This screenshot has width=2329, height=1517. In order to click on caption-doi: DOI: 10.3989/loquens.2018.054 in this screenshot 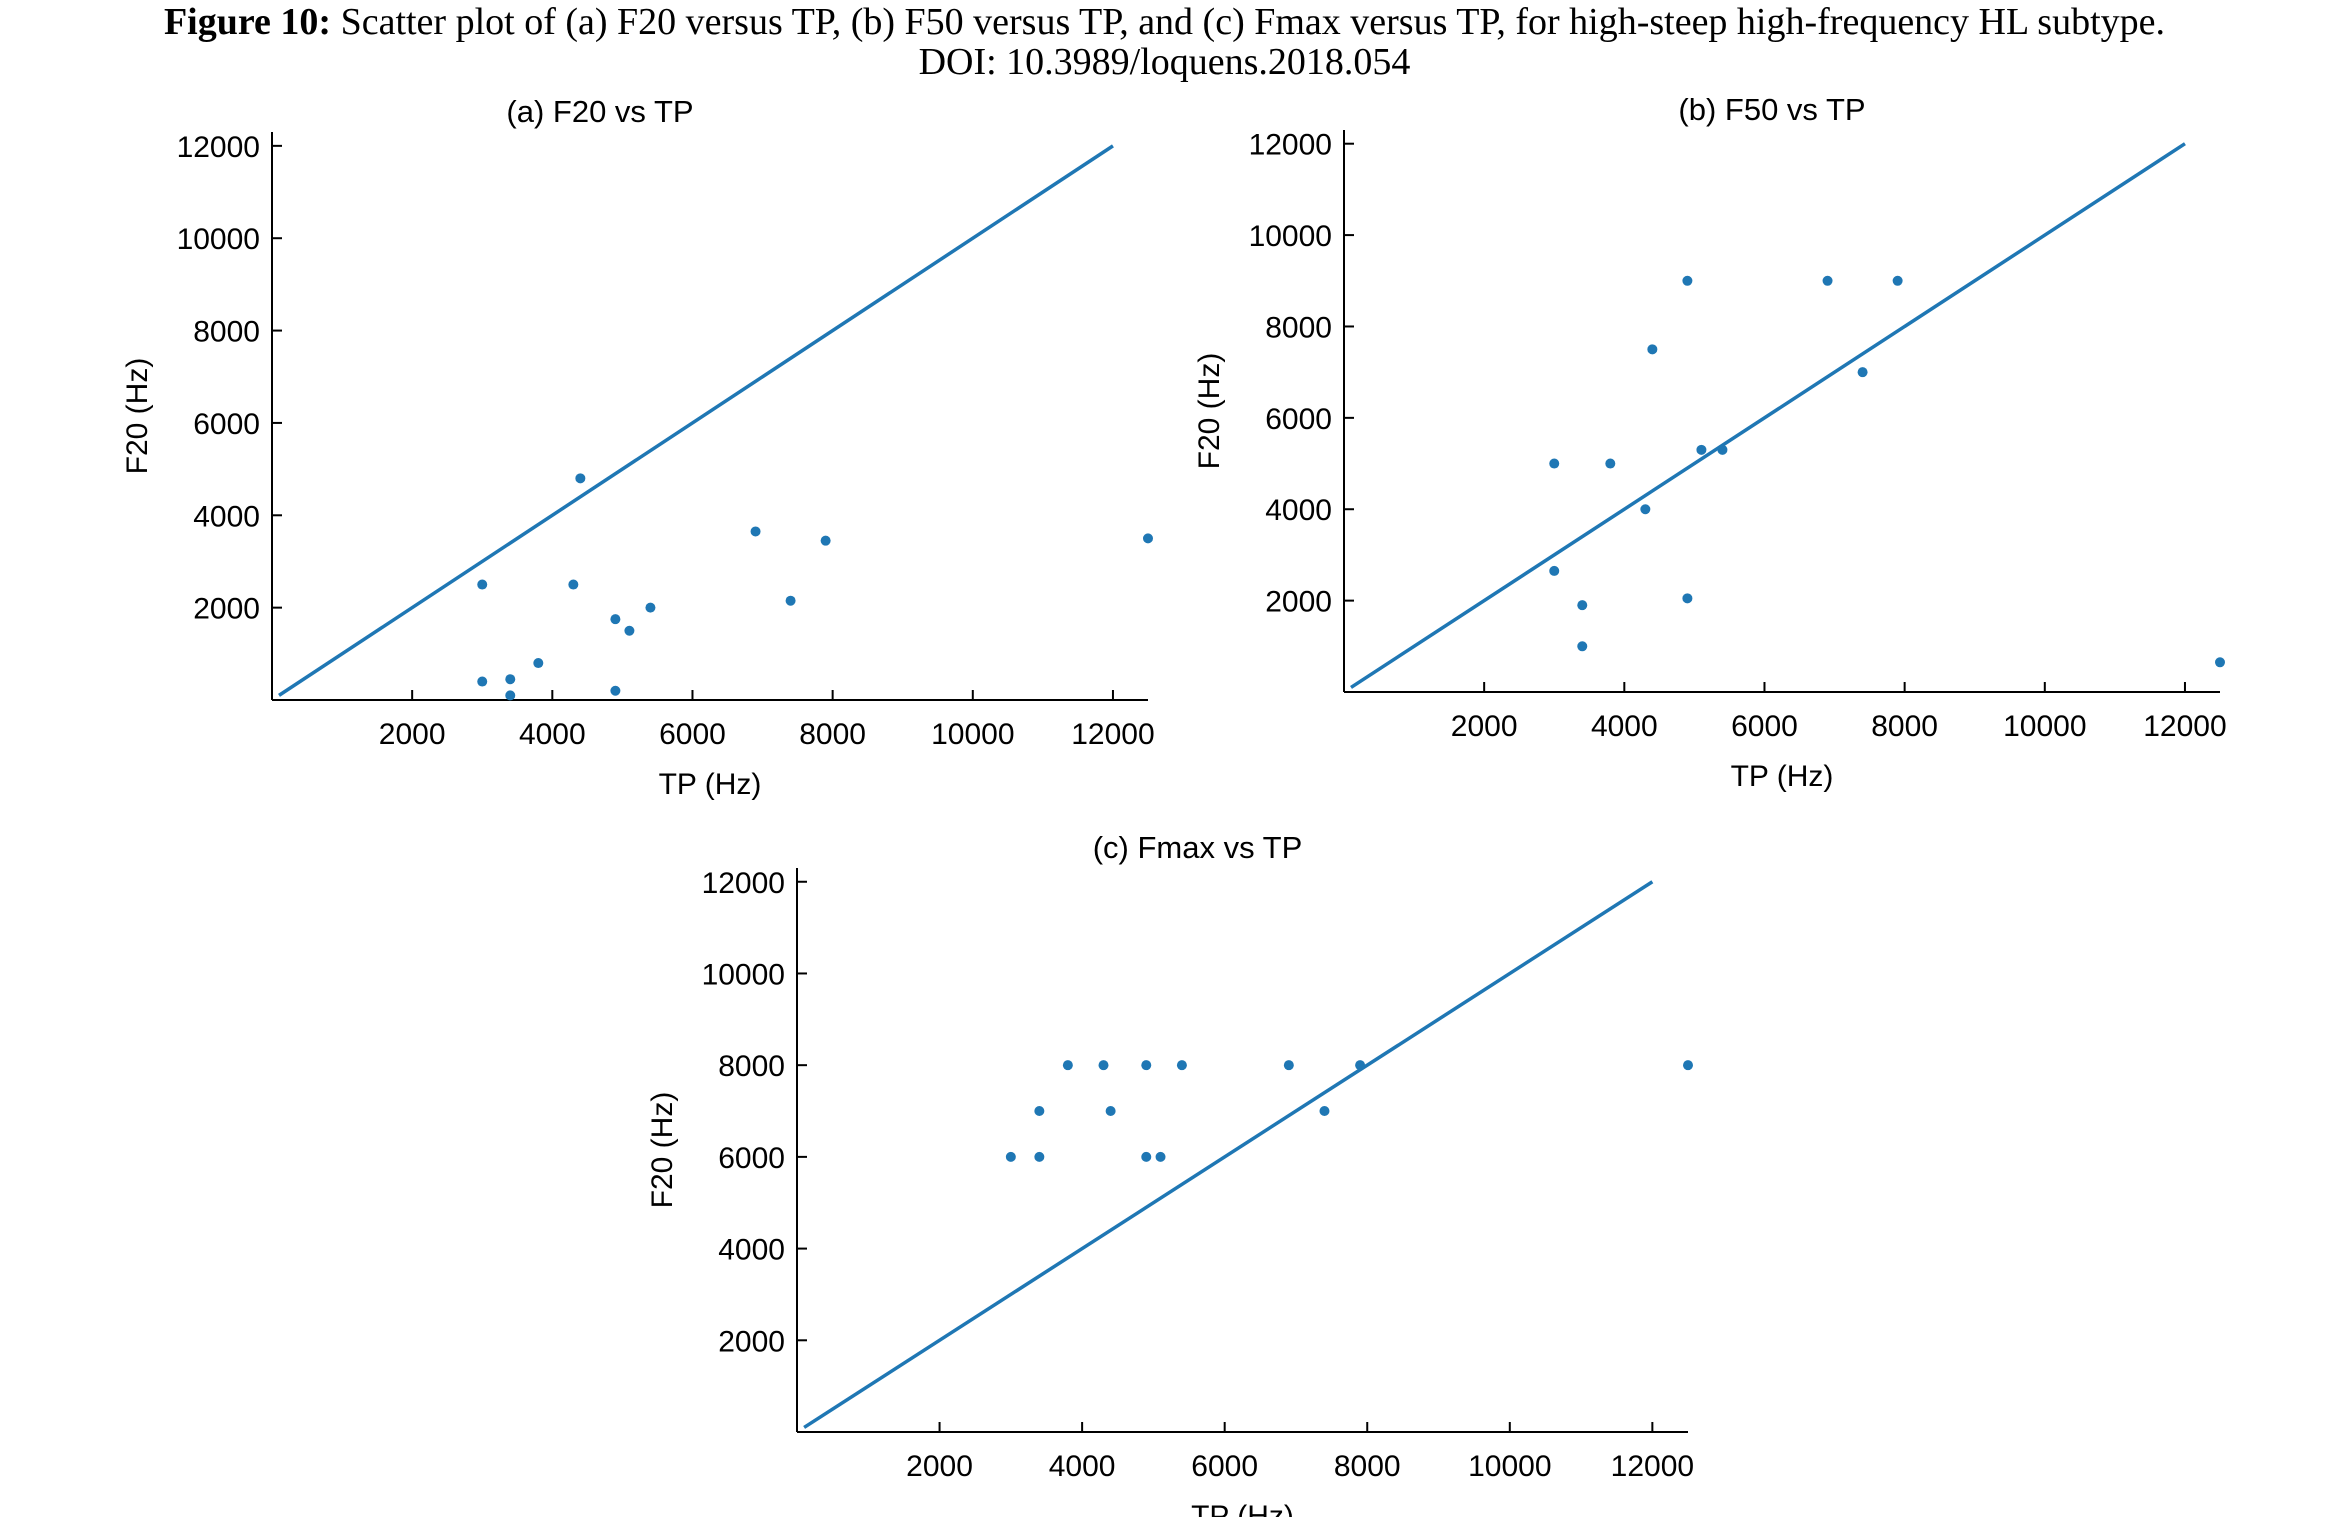, I will do `click(1164, 62)`.